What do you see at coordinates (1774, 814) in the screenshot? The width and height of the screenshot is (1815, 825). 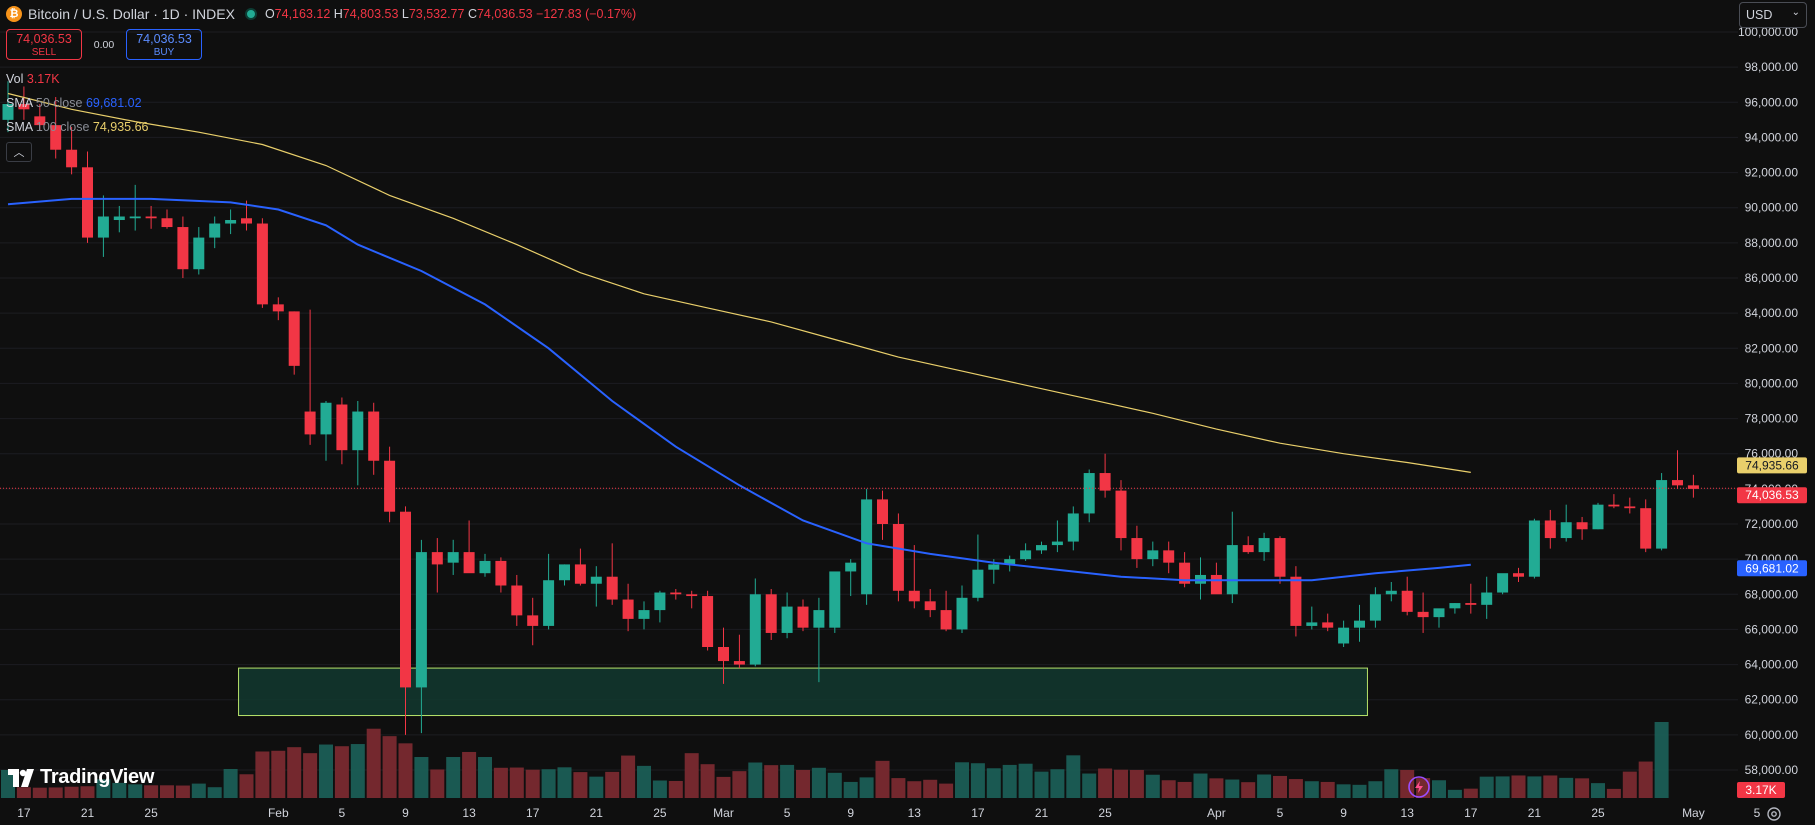 I see `settings-gear-icon` at bounding box center [1774, 814].